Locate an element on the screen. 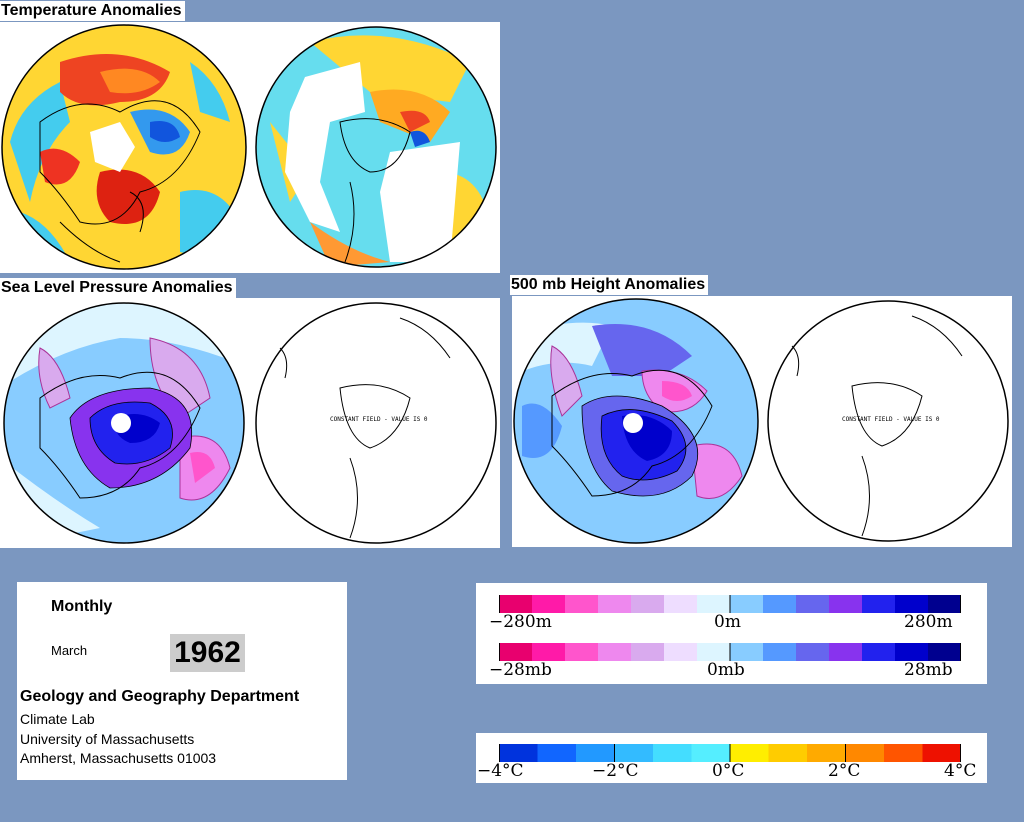 Image resolution: width=1024 pixels, height=822 pixels. anomaly-legend-panel: −280m 0m 280m −28mb 0mb 28mb is located at coordinates (731, 633).